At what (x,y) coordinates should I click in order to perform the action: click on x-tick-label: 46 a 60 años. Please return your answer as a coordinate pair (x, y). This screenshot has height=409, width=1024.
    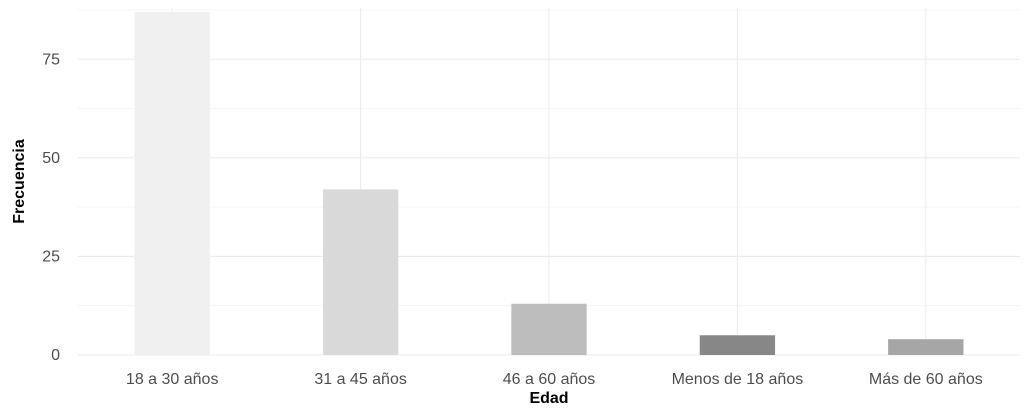
    Looking at the image, I should click on (549, 379).